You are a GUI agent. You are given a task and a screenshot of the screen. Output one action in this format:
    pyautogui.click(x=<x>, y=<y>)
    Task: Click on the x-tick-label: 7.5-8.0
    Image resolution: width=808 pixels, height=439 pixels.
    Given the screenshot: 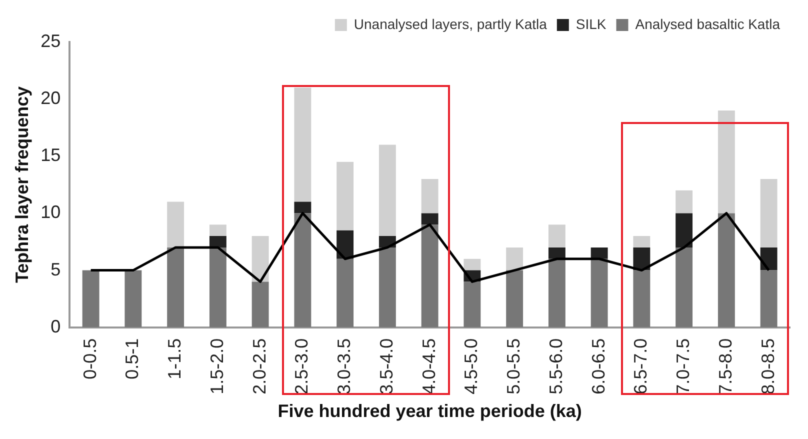 What is the action you would take?
    pyautogui.click(x=725, y=366)
    